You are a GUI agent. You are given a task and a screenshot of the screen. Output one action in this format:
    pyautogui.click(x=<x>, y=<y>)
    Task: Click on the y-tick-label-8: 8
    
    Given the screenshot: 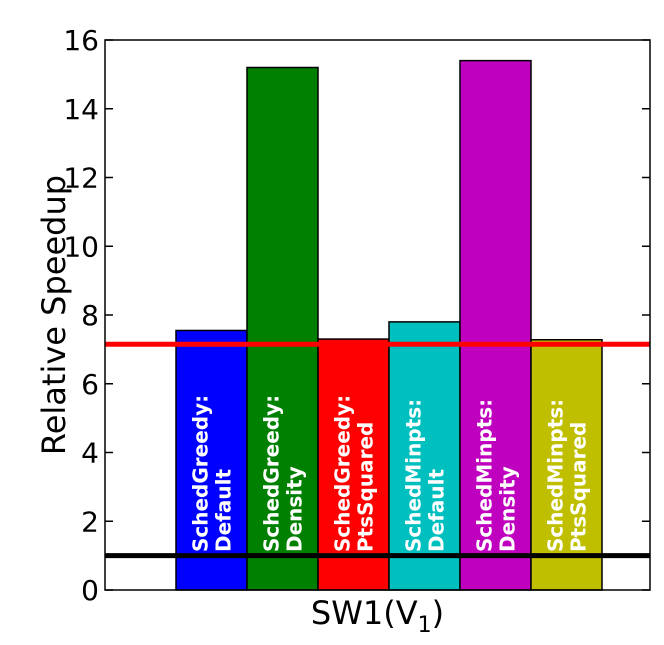 What is the action you would take?
    pyautogui.click(x=90, y=315)
    